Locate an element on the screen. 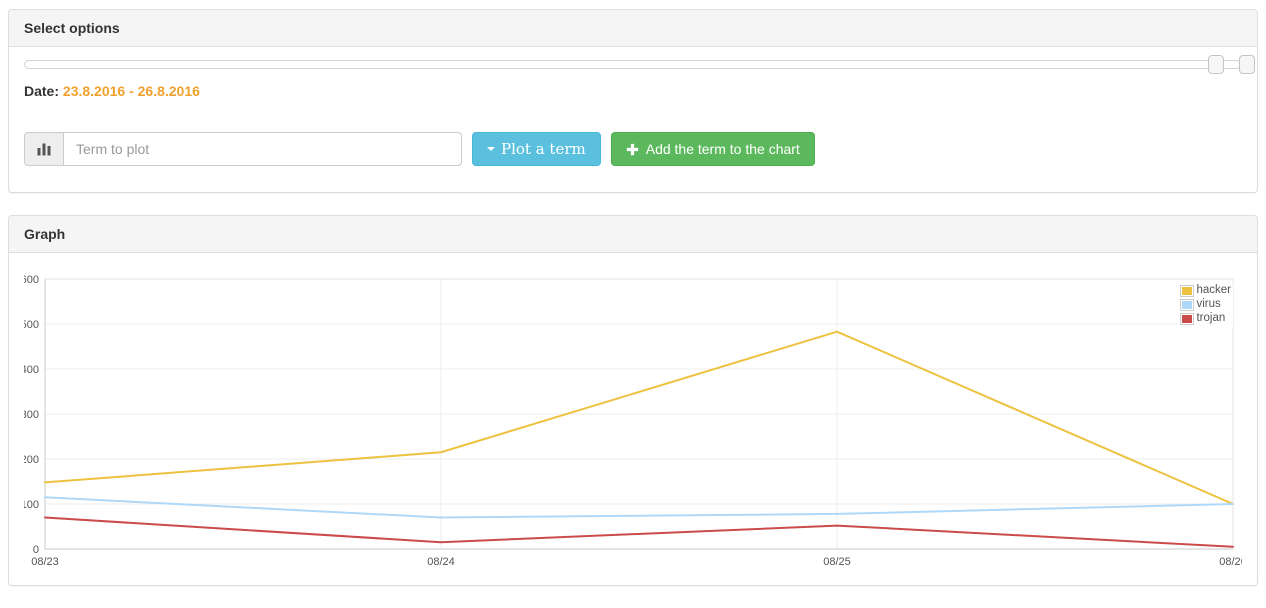 Image resolution: width=1266 pixels, height=608 pixels. x-axis-label: 08/23 is located at coordinates (45, 562).